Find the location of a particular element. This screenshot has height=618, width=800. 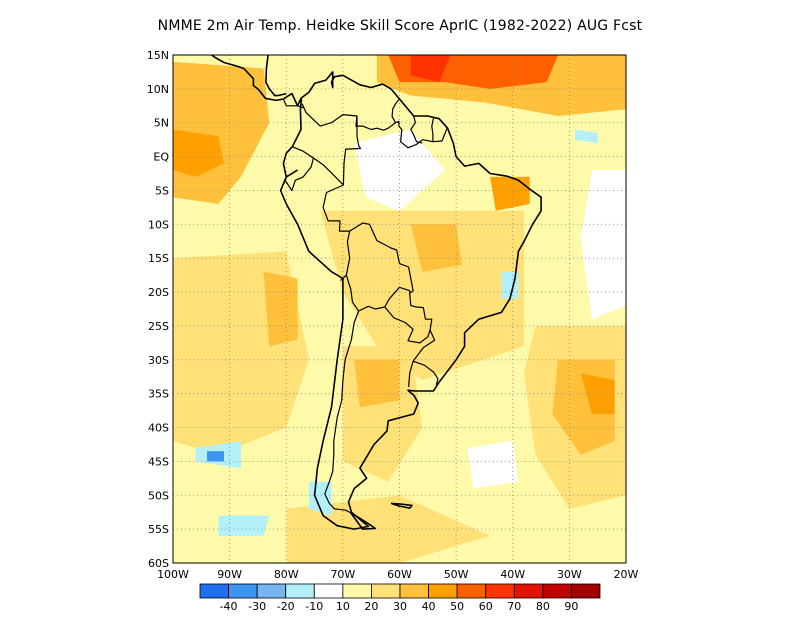

lat-tick-label: 55S is located at coordinates (158, 529).